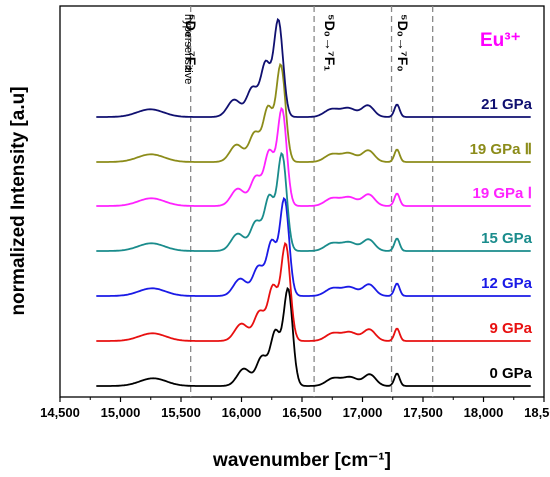 The height and width of the screenshot is (477, 550). What do you see at coordinates (121, 412) in the screenshot?
I see `x-tick-label: 15,000` at bounding box center [121, 412].